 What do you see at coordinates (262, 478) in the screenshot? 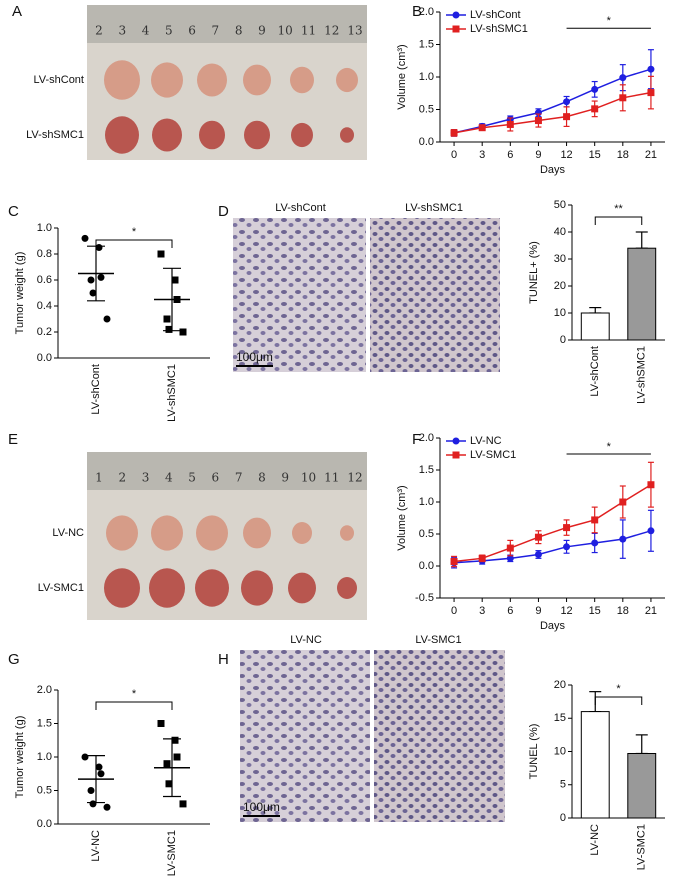
I see `ruler-number: 8` at bounding box center [262, 478].